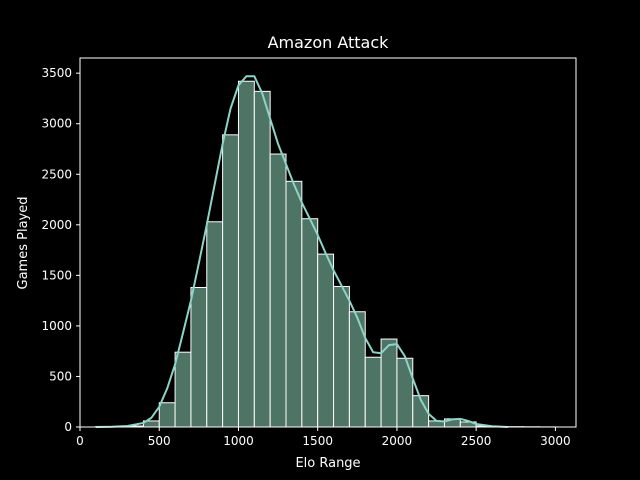 Image resolution: width=640 pixels, height=480 pixels. What do you see at coordinates (397, 441) in the screenshot?
I see `x-tick-label: 2000` at bounding box center [397, 441].